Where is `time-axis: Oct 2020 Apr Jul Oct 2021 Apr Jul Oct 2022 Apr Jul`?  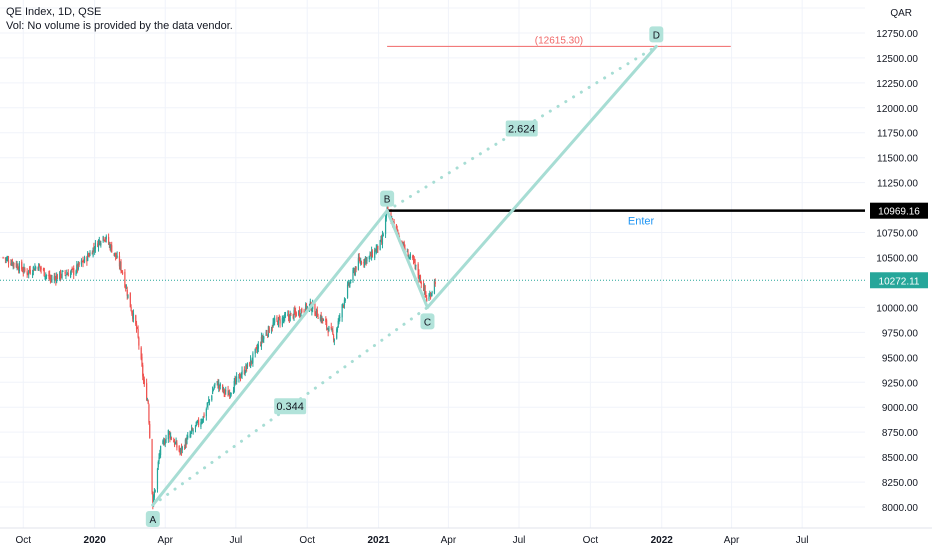 time-axis: Oct 2020 Apr Jul Oct 2021 Apr Jul Oct 2022 Apr Jul is located at coordinates (466, 538).